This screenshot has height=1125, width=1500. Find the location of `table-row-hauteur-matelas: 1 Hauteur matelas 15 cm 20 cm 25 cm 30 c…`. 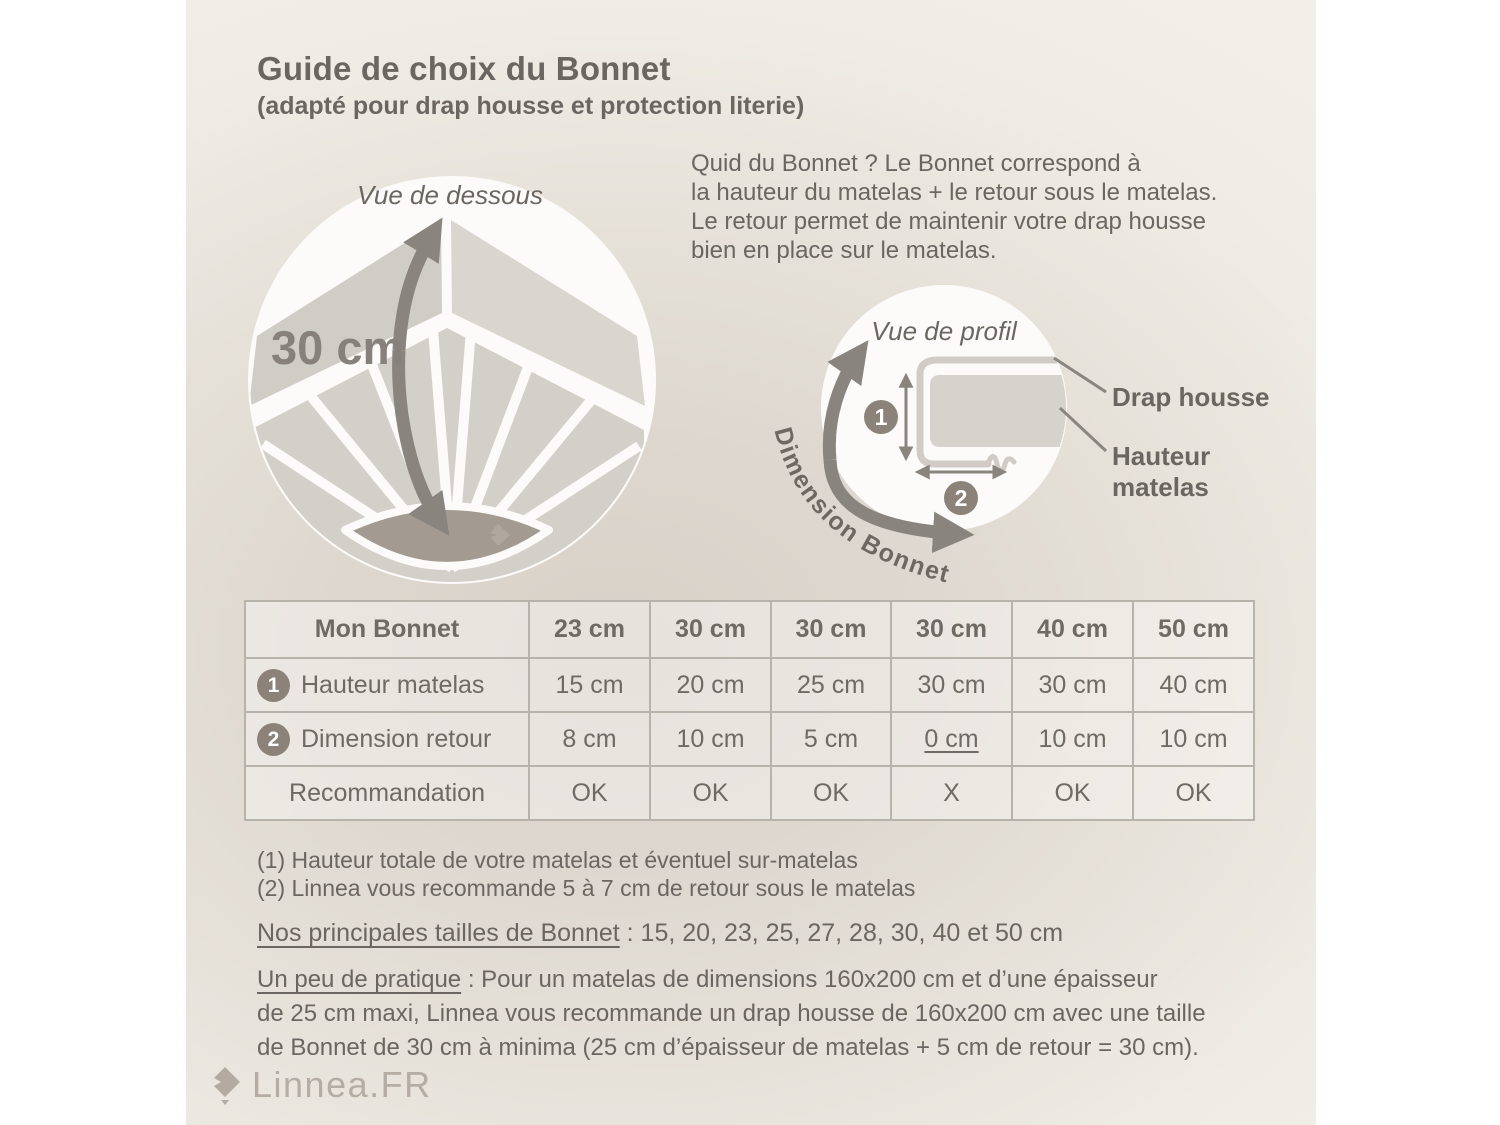

table-row-hauteur-matelas: 1 Hauteur matelas 15 cm 20 cm 25 cm 30 c… is located at coordinates (749, 685).